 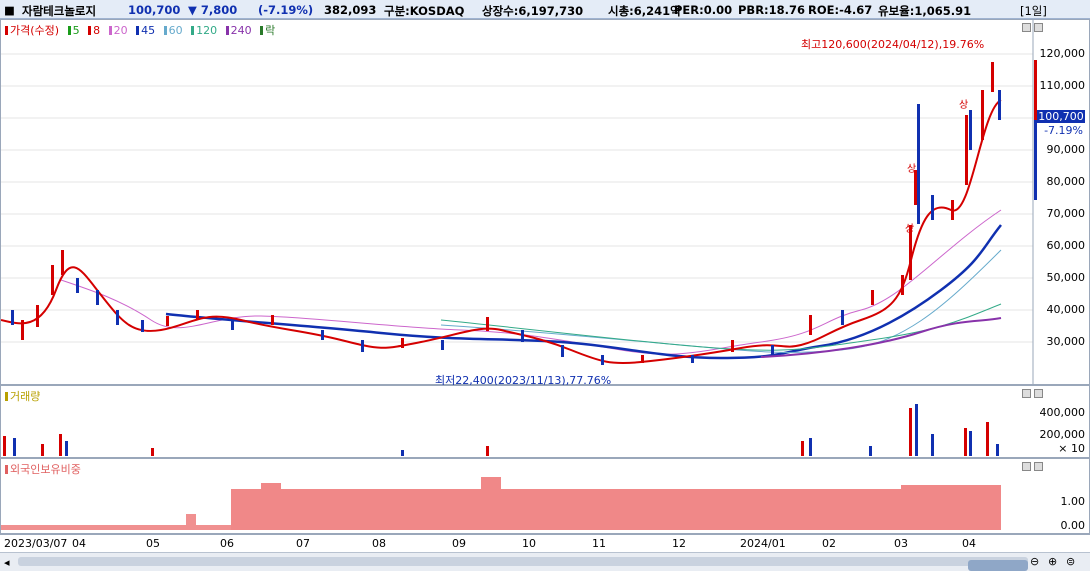 I want to click on y-tick: 70,000, so click(x=1066, y=213).